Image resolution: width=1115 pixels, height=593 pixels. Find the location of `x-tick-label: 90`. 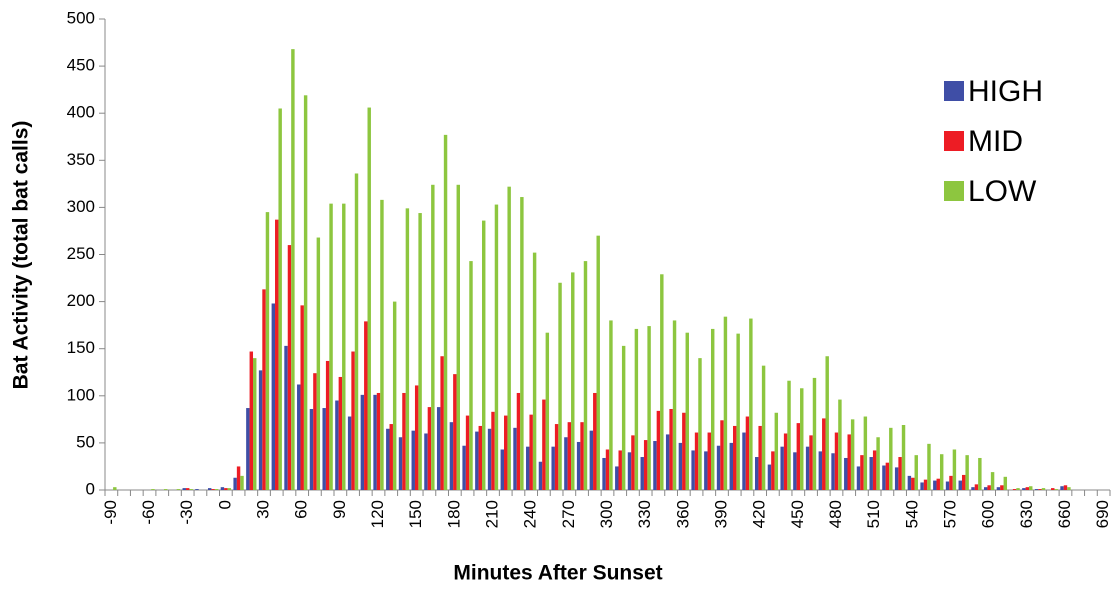

x-tick-label: 90 is located at coordinates (339, 509).